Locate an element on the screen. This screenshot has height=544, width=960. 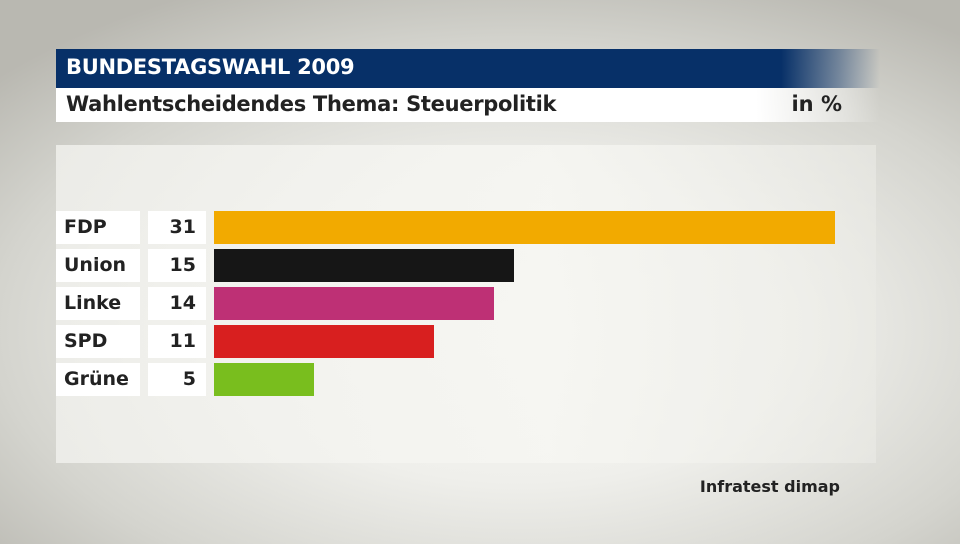
value-label: 31 is located at coordinates (177, 227).